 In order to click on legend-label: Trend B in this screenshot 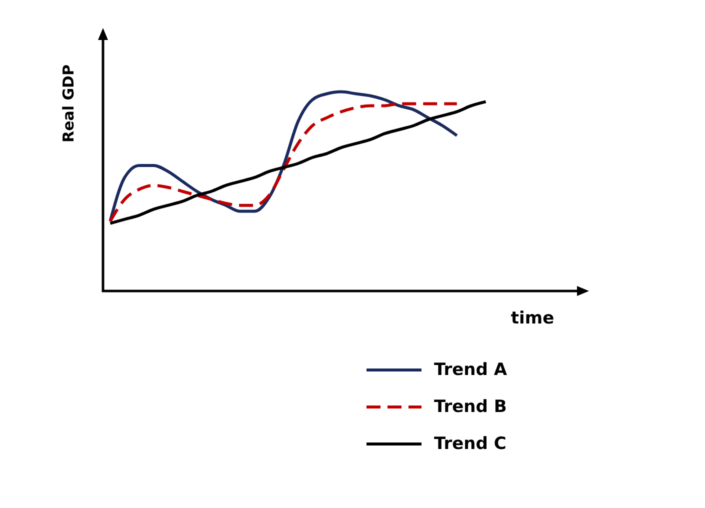, I will do `click(470, 407)`.